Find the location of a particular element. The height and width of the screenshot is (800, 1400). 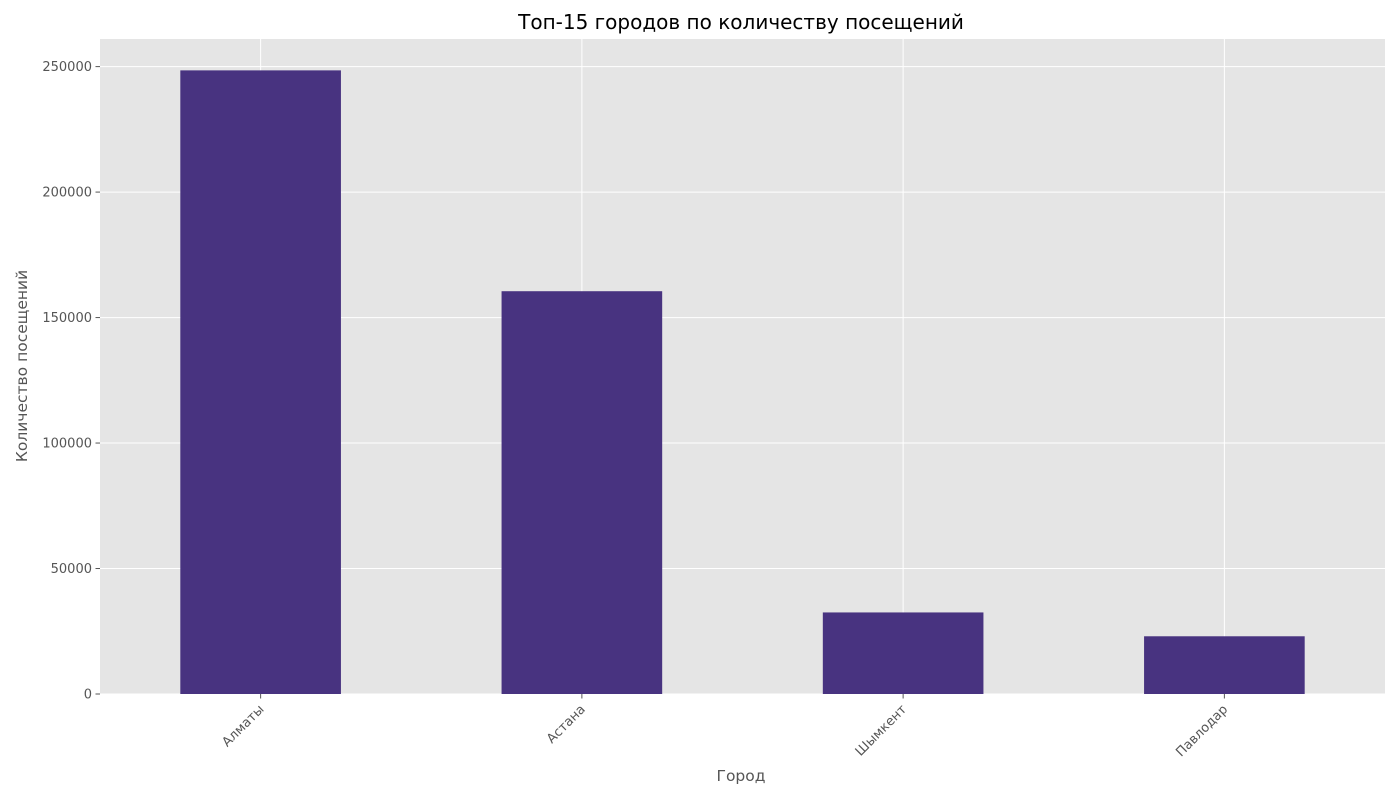

y-axis: 0 50000 100000 150000 200000 250000 is located at coordinates (71, 381).